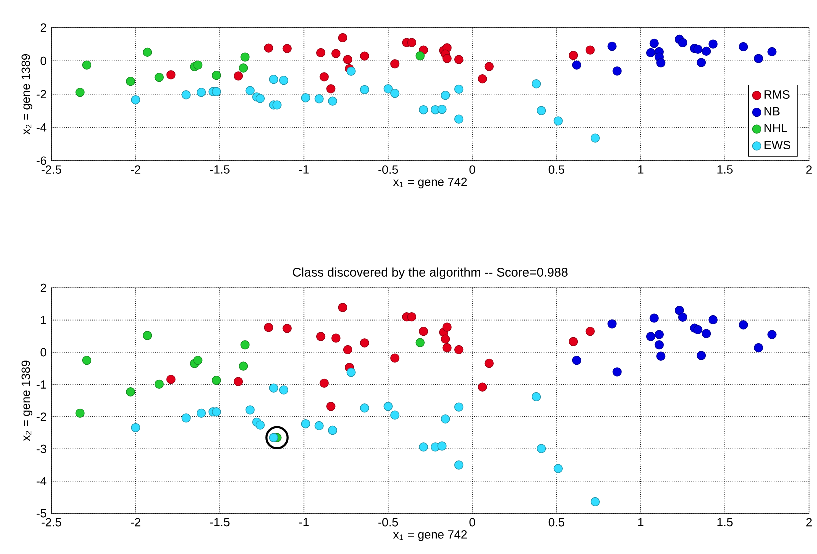 The image size is (817, 554). Describe the element at coordinates (43, 320) in the screenshot. I see `y-tick-label: 1` at that location.